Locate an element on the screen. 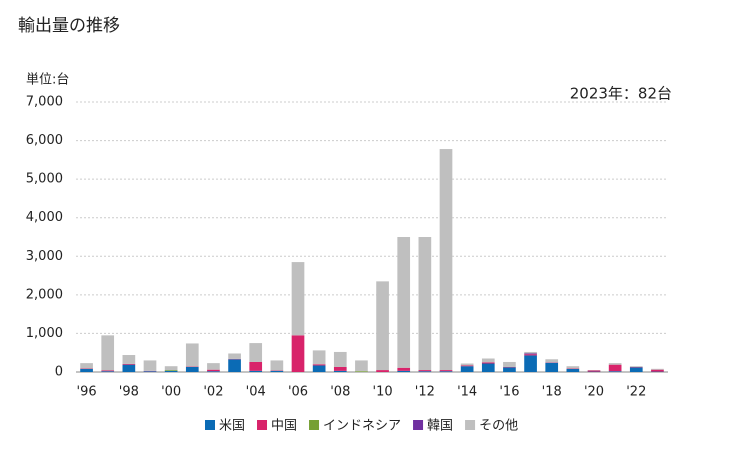 This screenshot has height=454, width=729. x-tick-label: '98 is located at coordinates (129, 392).